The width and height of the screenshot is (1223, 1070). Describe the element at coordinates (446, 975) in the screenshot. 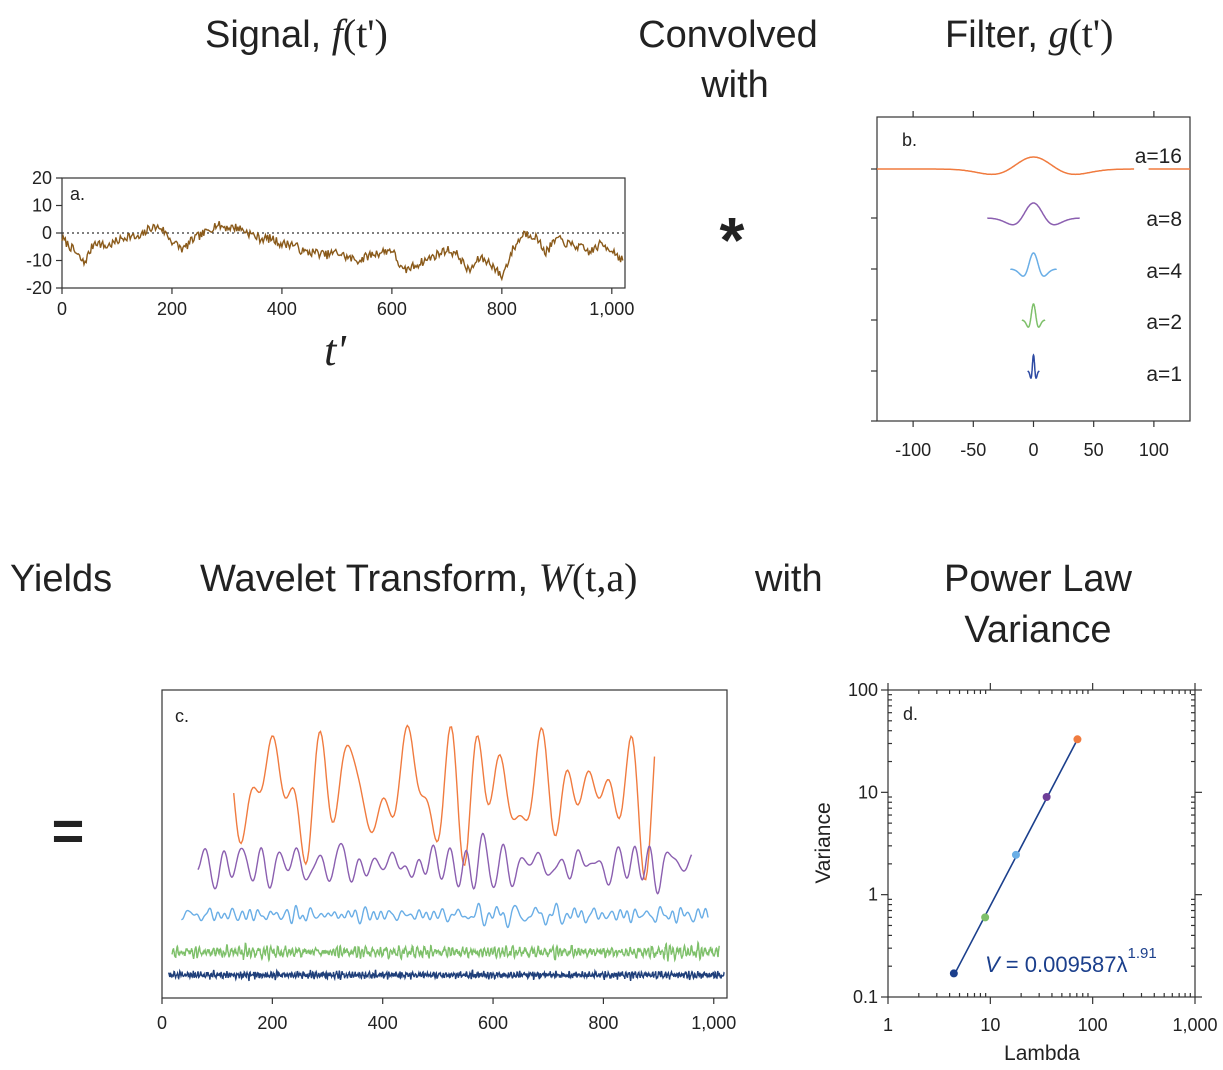

I see `transform-line-a1` at that location.